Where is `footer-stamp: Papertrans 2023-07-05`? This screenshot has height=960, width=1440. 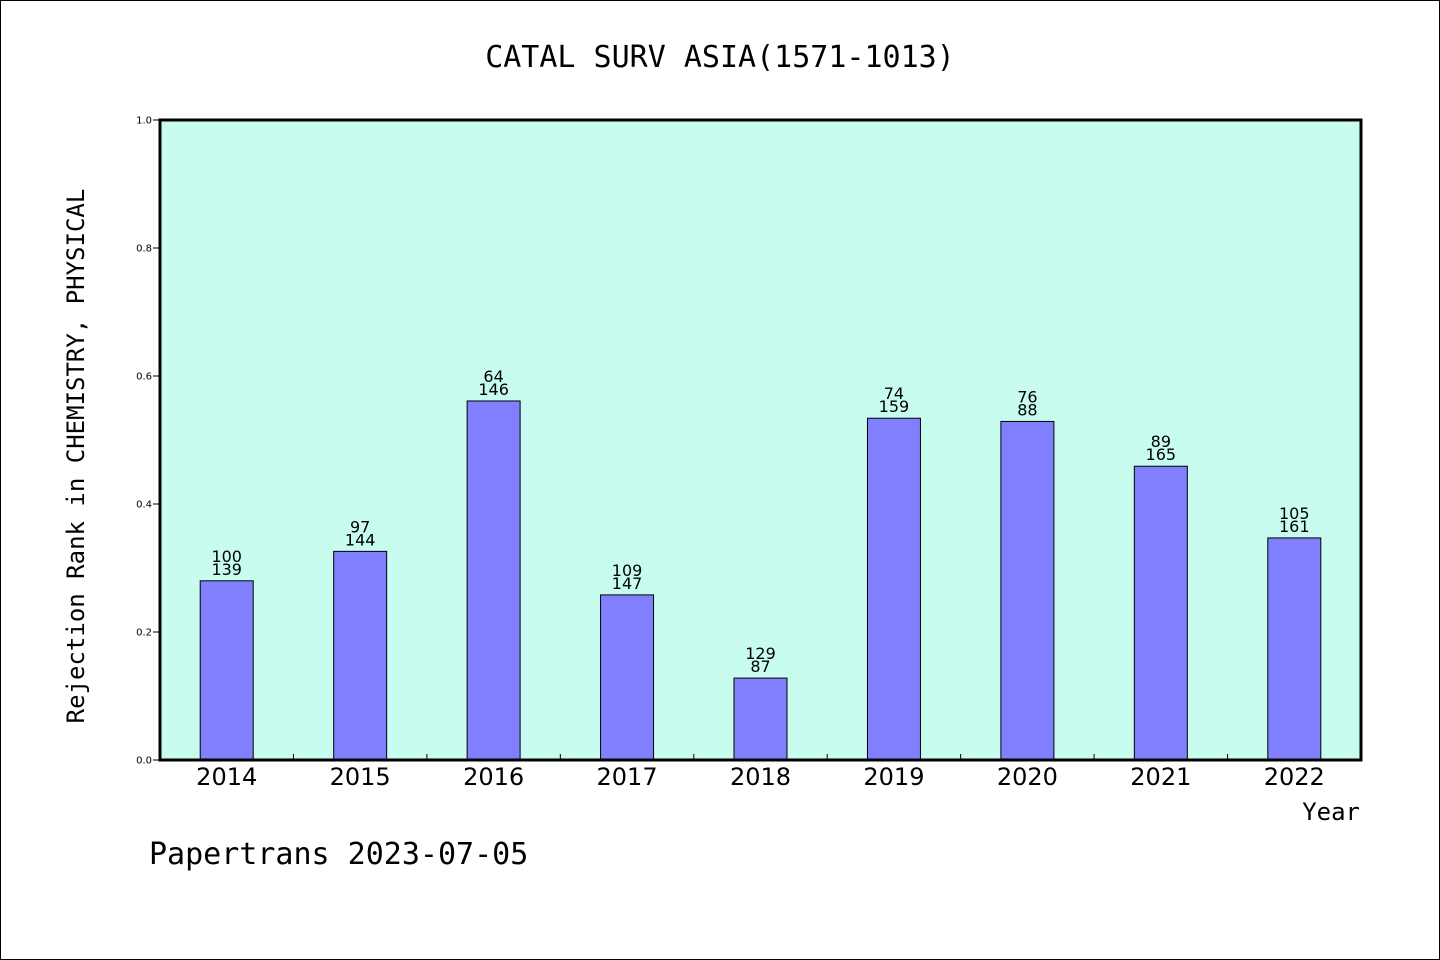 footer-stamp: Papertrans 2023-07-05 is located at coordinates (338, 854).